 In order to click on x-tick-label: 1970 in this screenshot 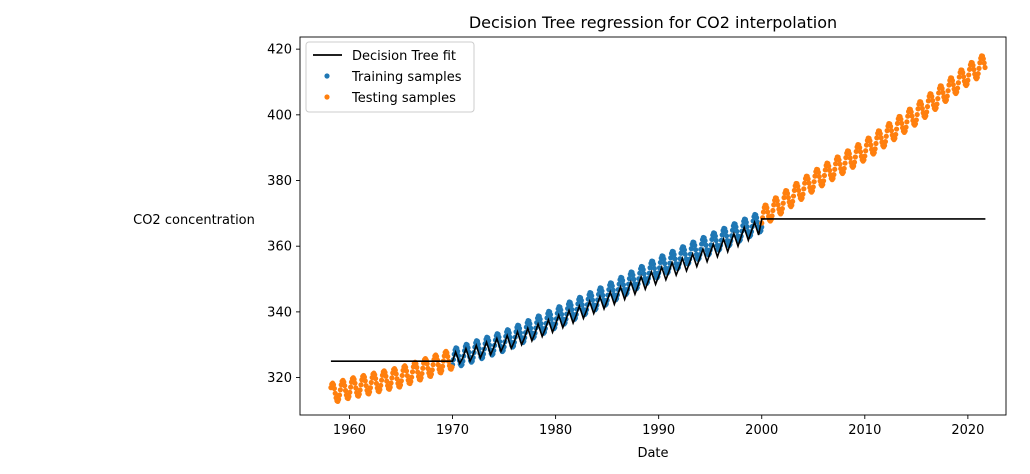, I will do `click(452, 430)`.